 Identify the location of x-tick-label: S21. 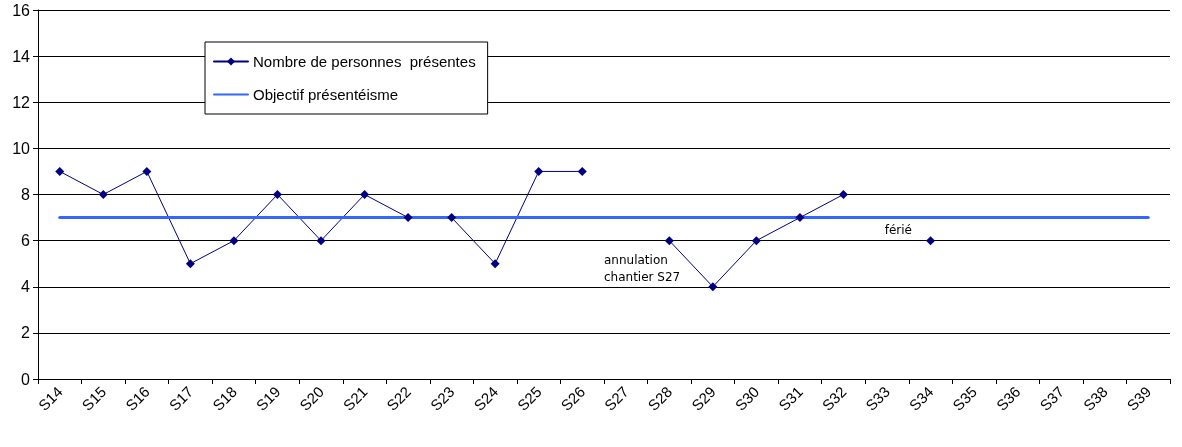
(355, 398).